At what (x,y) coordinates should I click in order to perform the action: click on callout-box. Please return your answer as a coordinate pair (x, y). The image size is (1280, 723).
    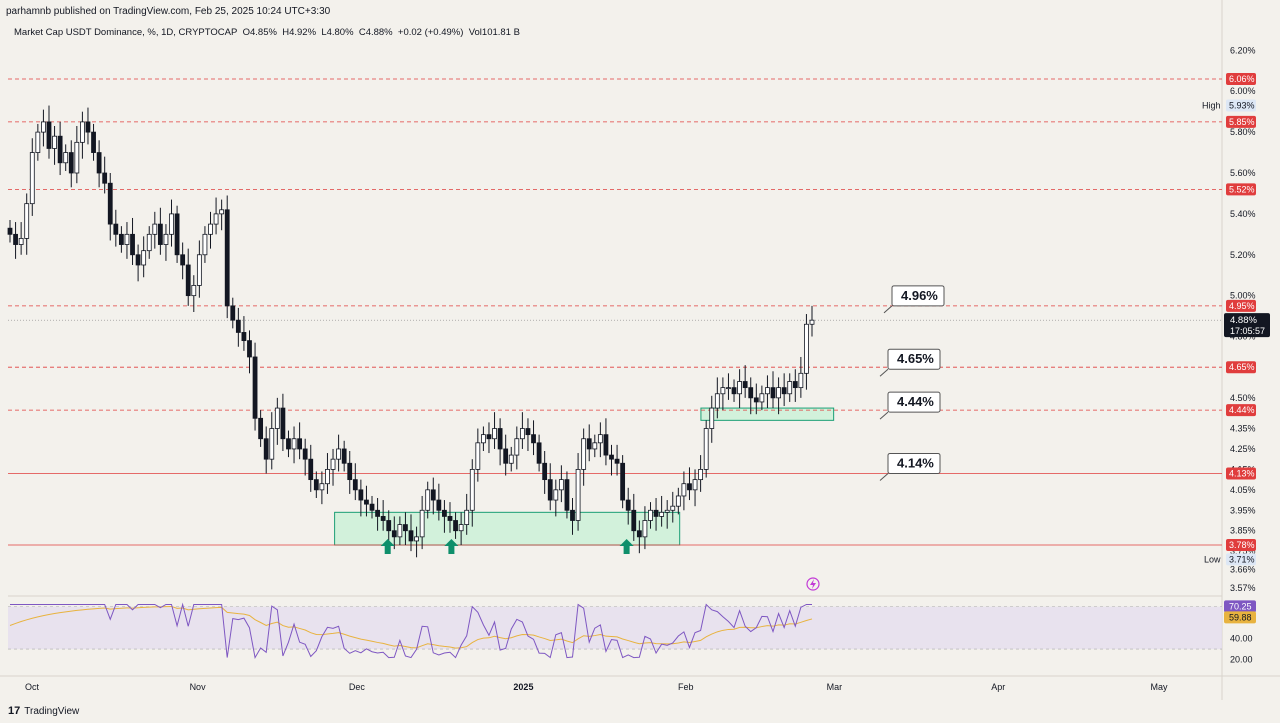
    Looking at the image, I should click on (914, 463).